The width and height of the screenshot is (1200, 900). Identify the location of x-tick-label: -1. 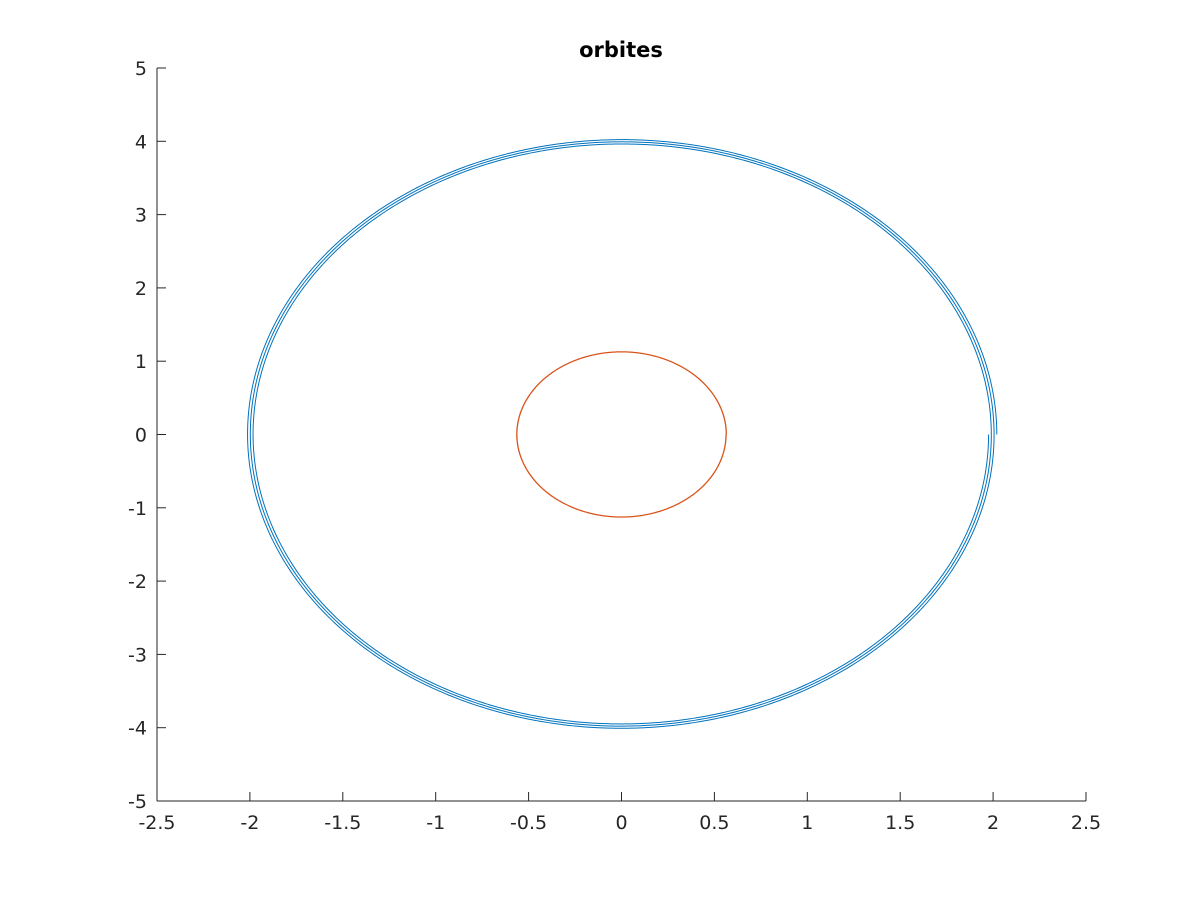
(435, 823).